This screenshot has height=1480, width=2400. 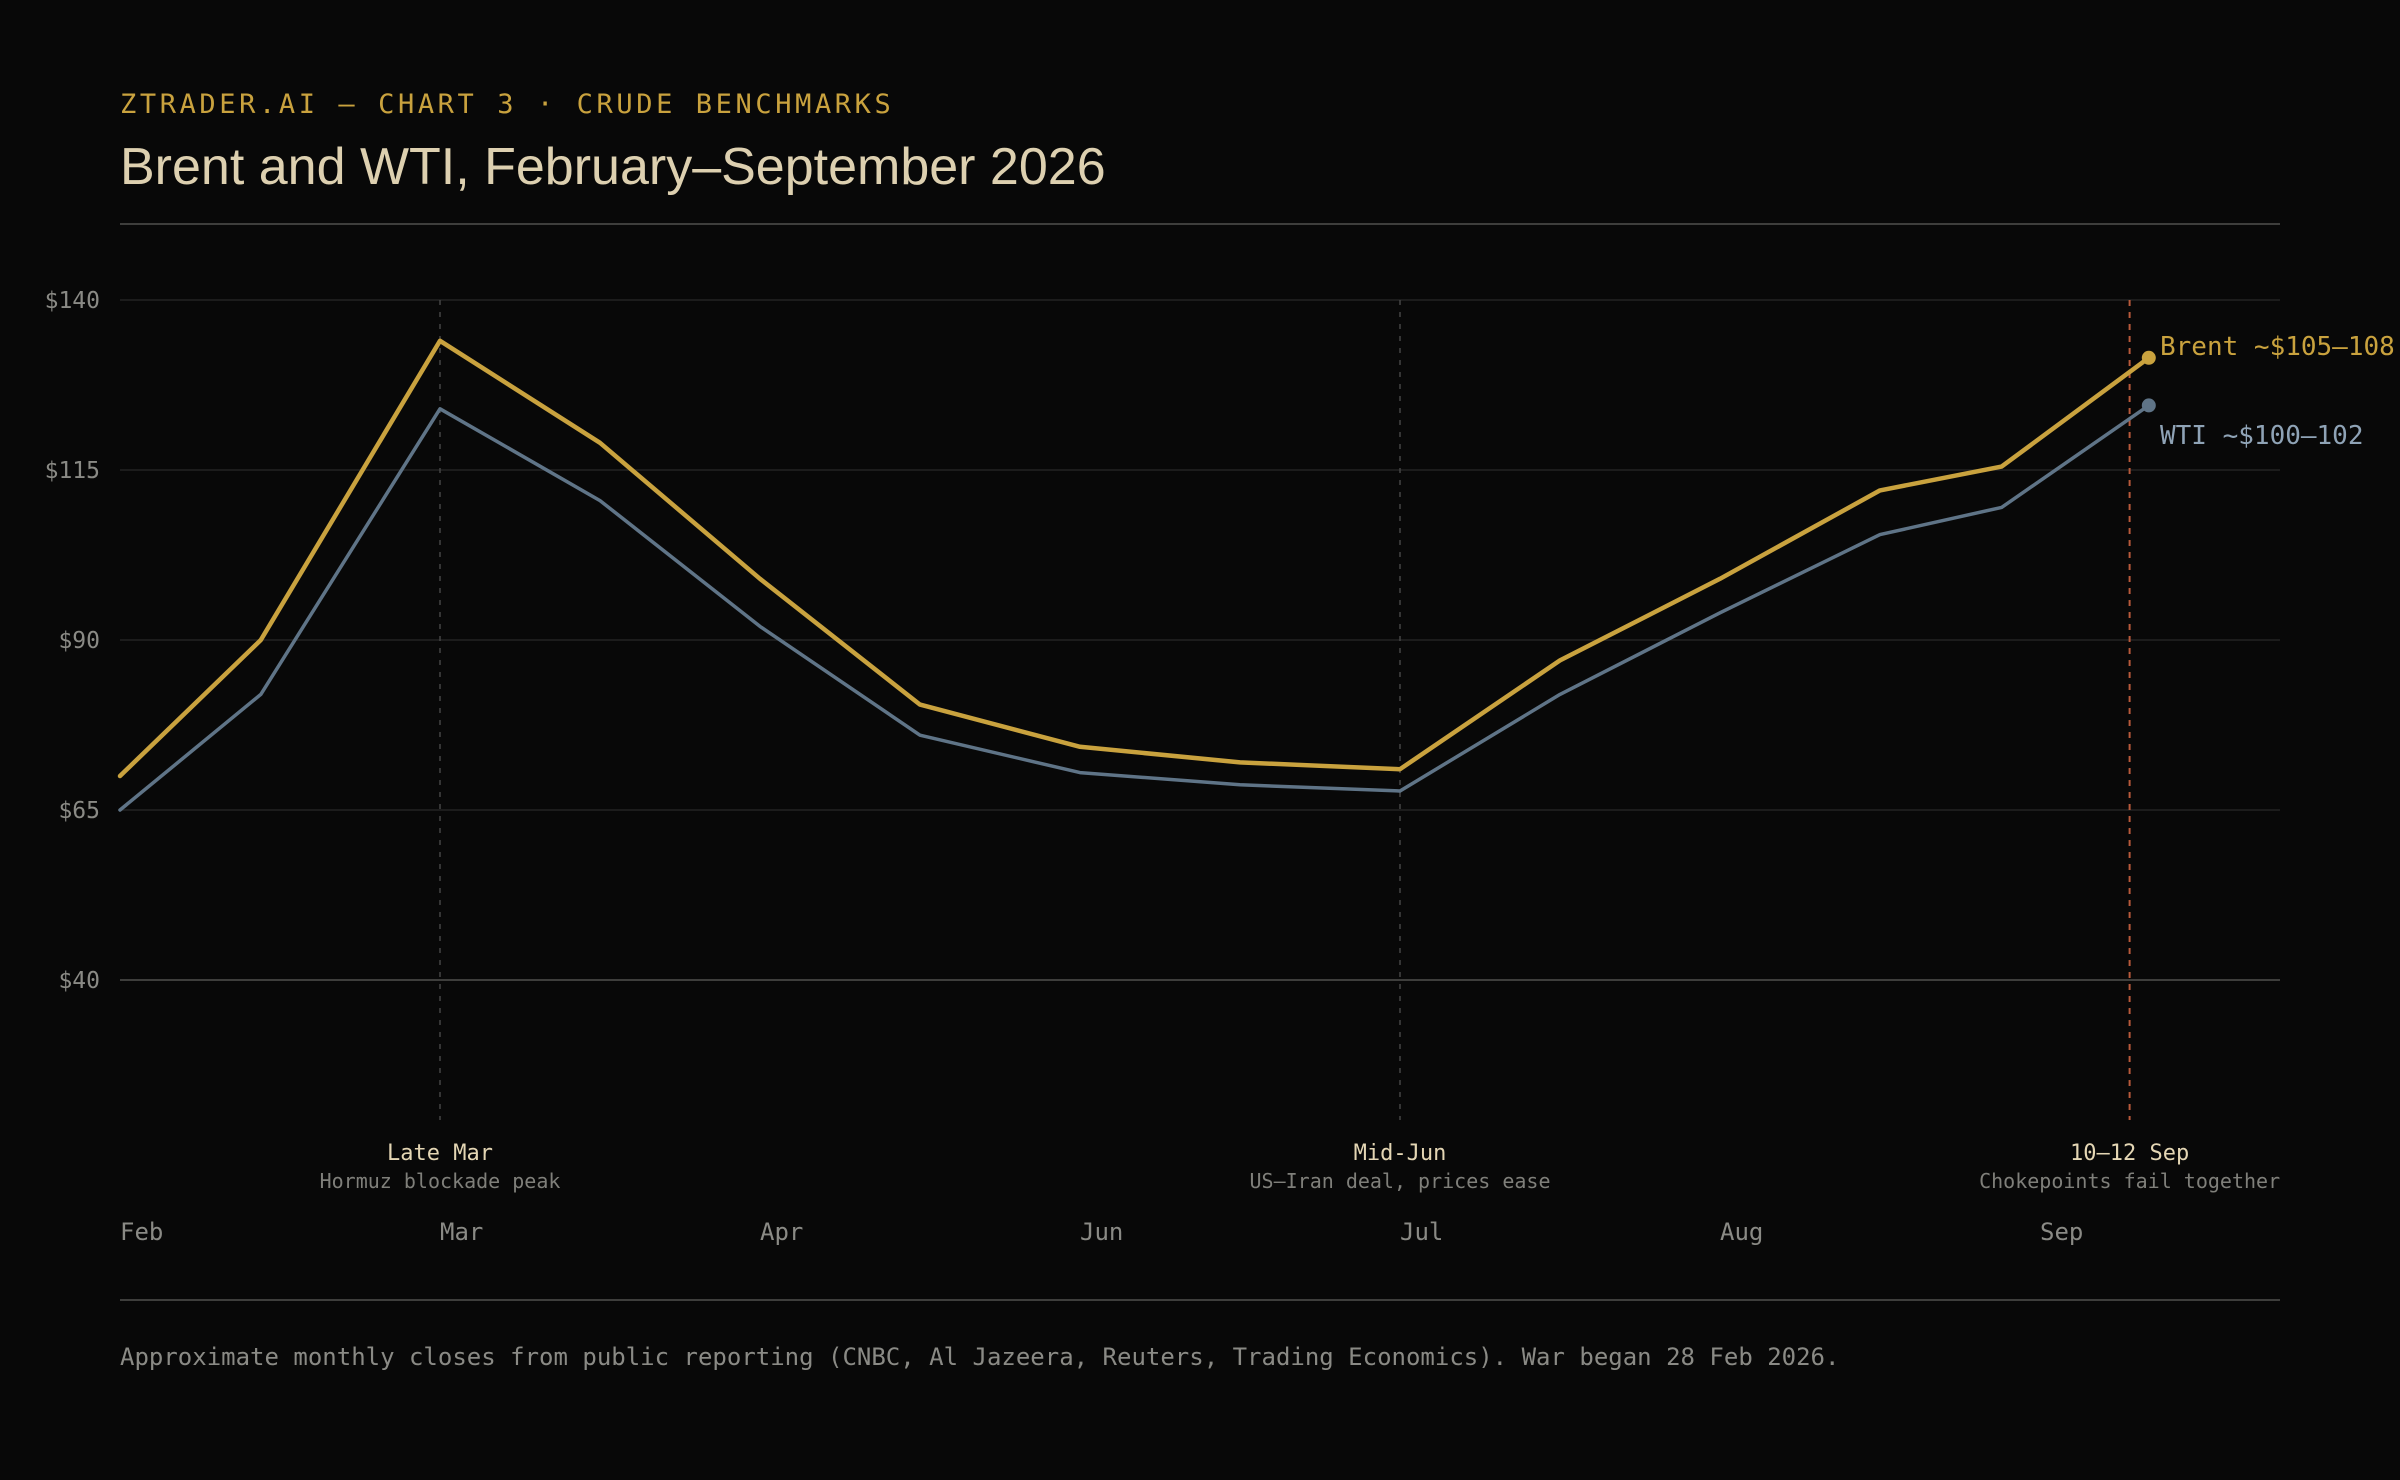 What do you see at coordinates (79, 811) in the screenshot?
I see `y-tick-label: $65` at bounding box center [79, 811].